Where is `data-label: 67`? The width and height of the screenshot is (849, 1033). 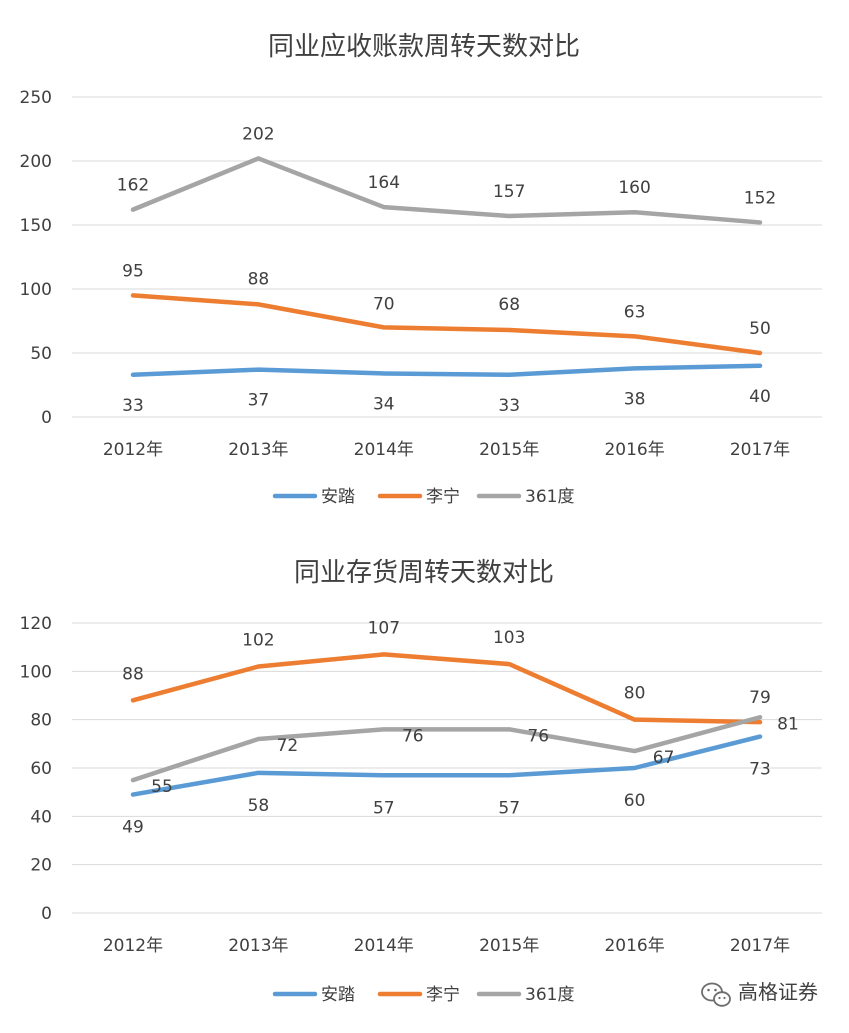 data-label: 67 is located at coordinates (664, 758).